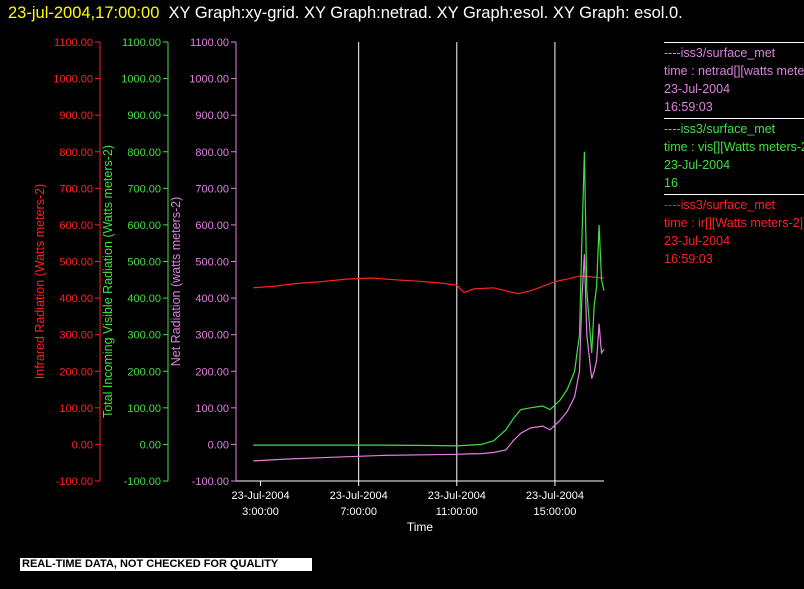 The image size is (804, 589). Describe the element at coordinates (457, 512) in the screenshot. I see `x-tick-label: 11:00:00` at that location.